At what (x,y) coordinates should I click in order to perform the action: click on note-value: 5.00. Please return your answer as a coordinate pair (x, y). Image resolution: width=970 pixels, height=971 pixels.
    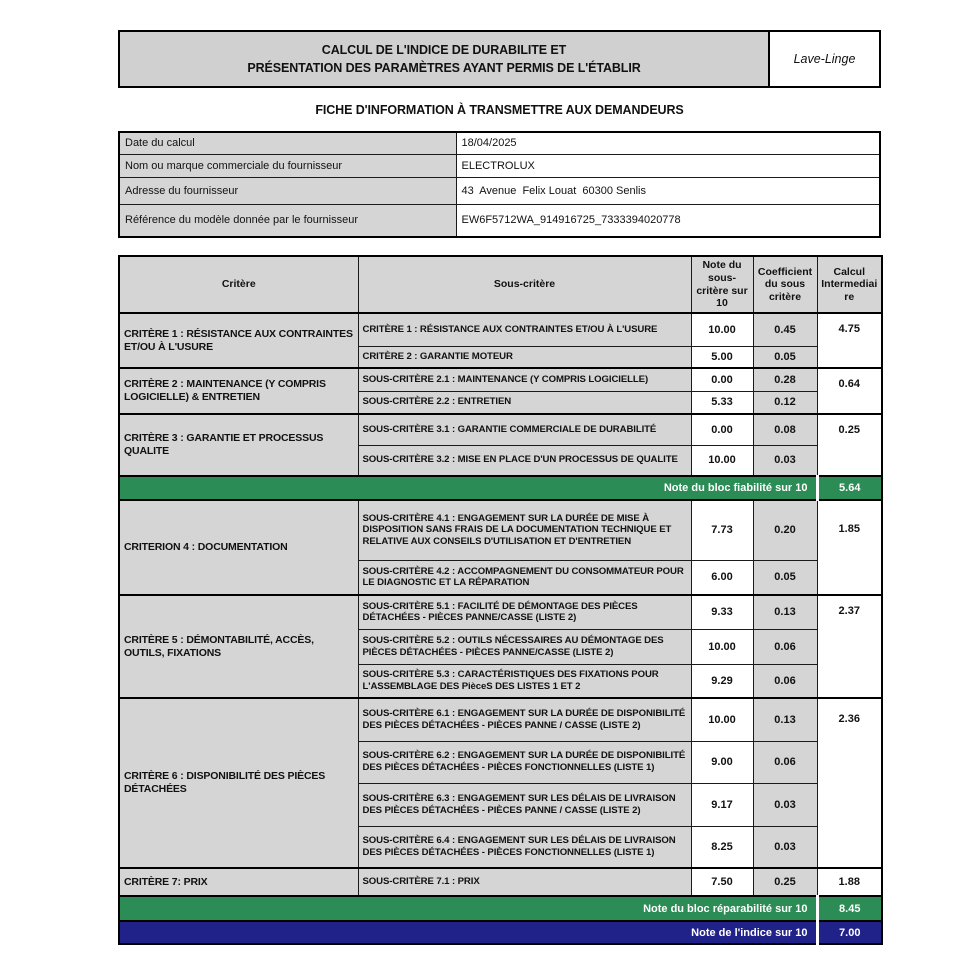
    Looking at the image, I should click on (722, 357).